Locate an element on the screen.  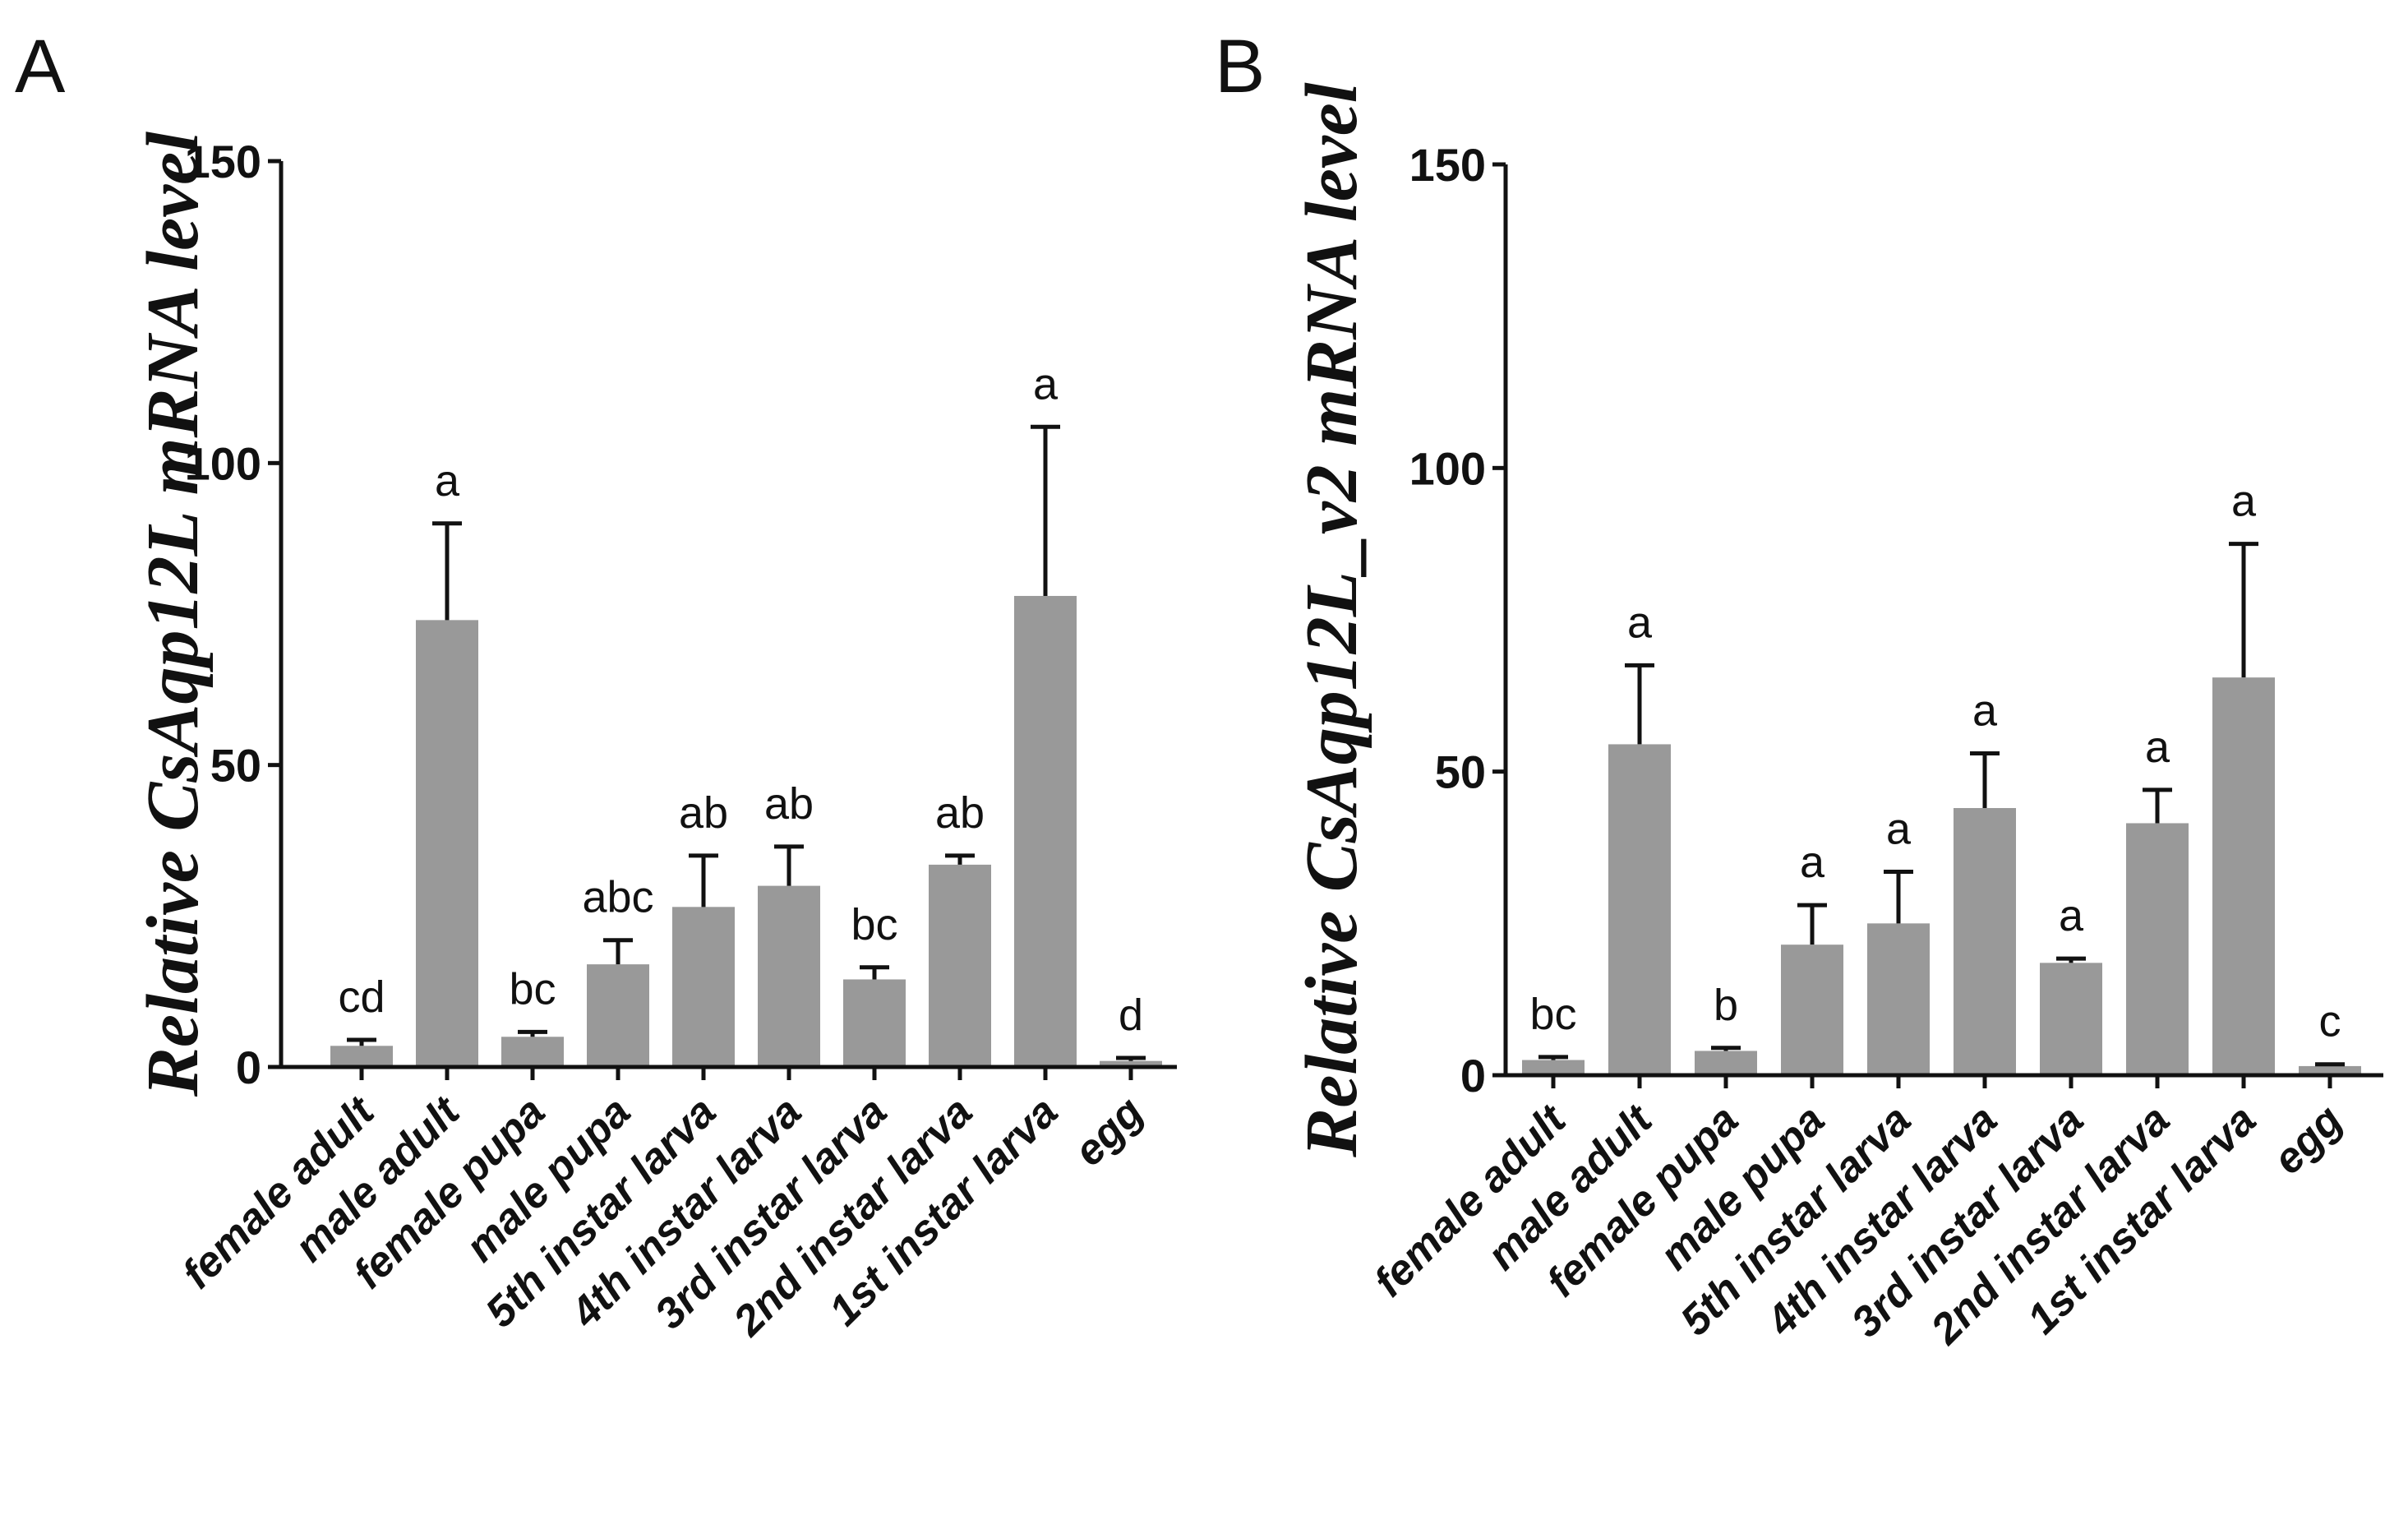
y-axis-title: Relative CsAqp12L mRNA level is located at coordinates (173, 614).